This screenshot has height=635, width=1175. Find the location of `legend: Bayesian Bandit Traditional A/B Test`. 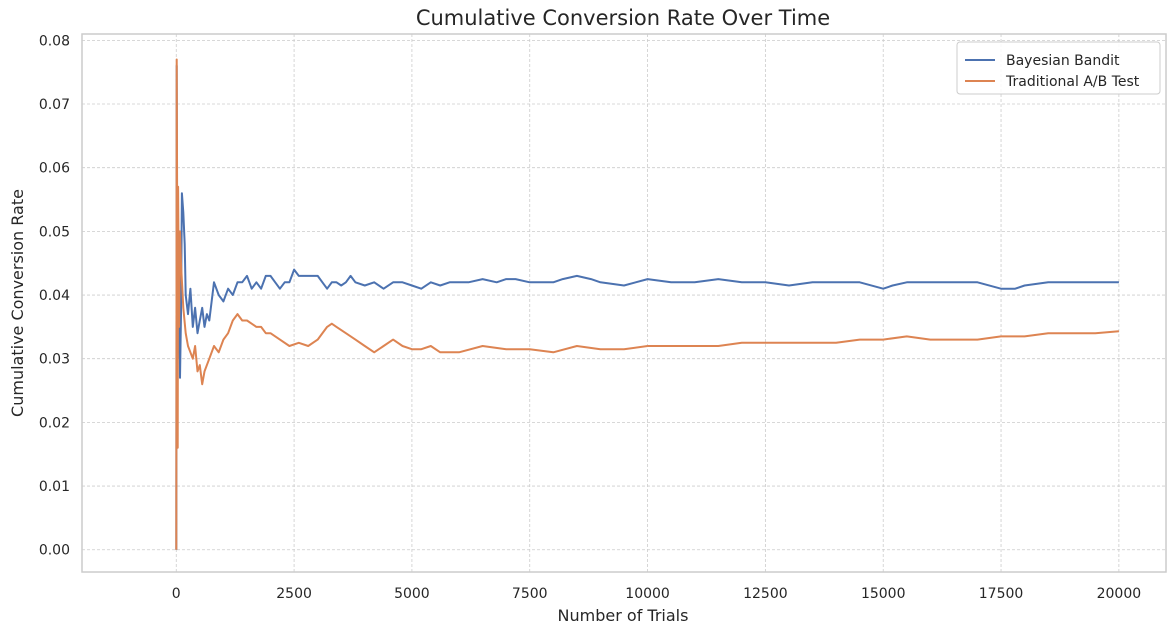

legend: Bayesian Bandit Traditional A/B Test is located at coordinates (1058, 68).